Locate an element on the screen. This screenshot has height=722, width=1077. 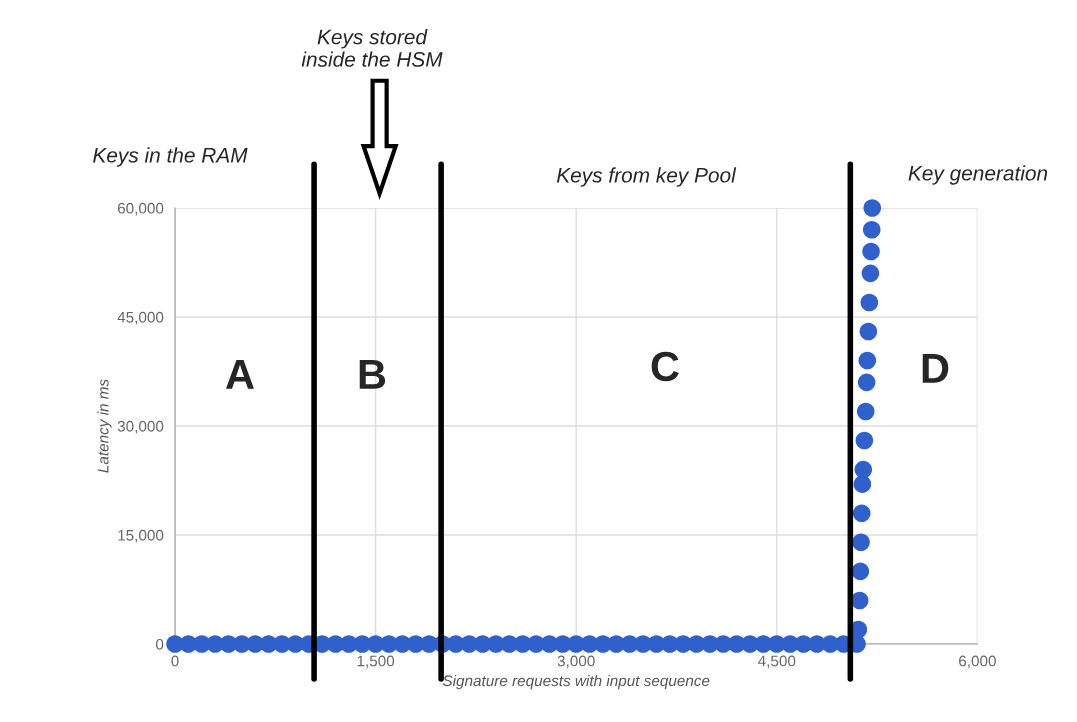
y-tick-label: 45,000 is located at coordinates (140, 318).